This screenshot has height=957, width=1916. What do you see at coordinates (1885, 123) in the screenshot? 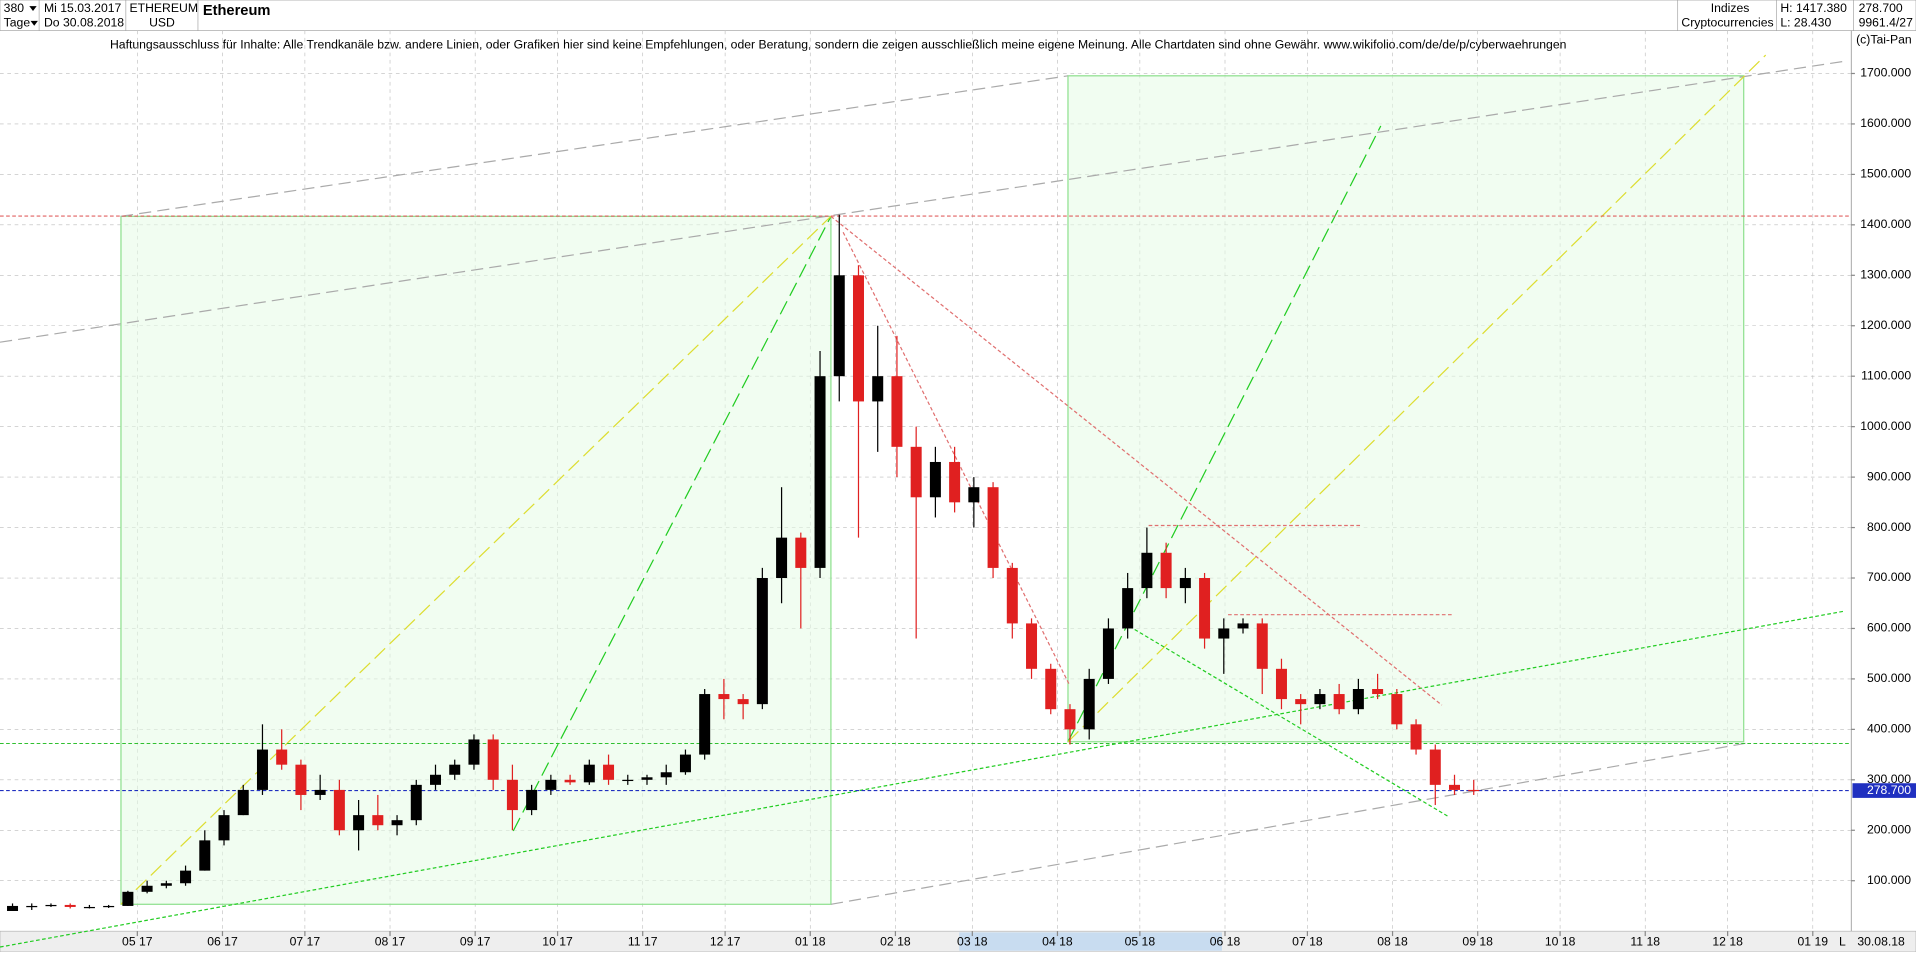
I see `y-tick-label: 1600.000` at bounding box center [1885, 123].